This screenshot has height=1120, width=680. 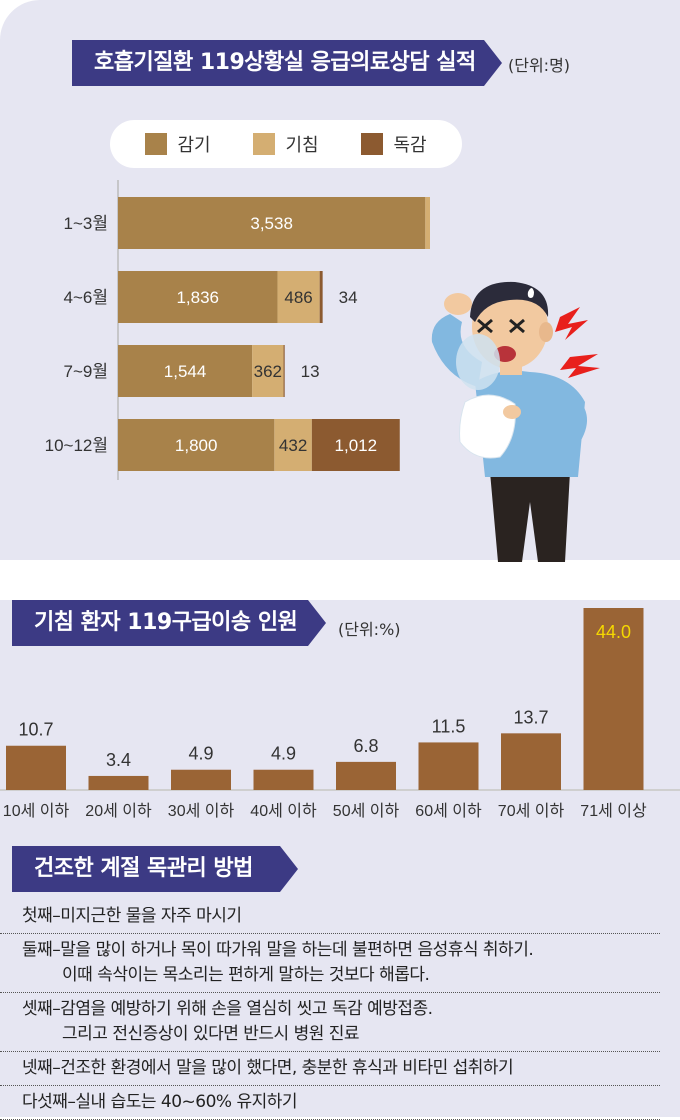 I want to click on age-bar-value: 13.7, so click(x=530, y=717).